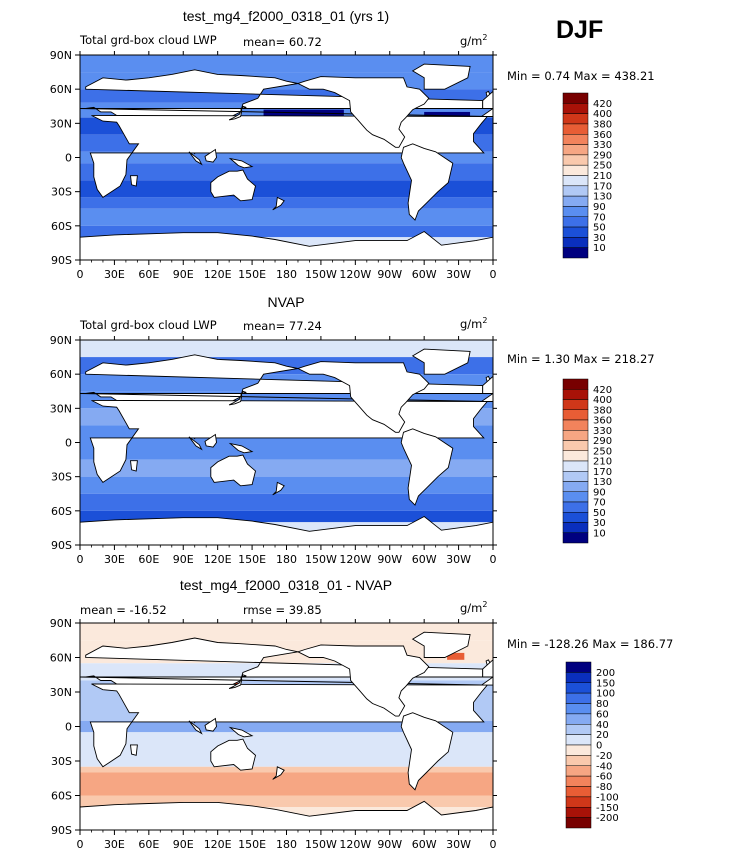  Describe the element at coordinates (458, 559) in the screenshot. I see `x-tick-label: 30W` at that location.